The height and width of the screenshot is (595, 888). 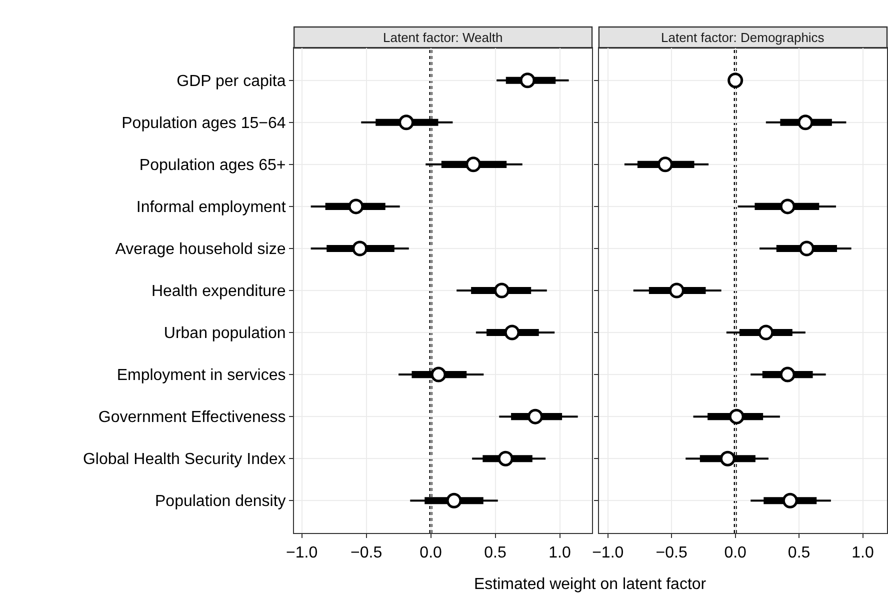 I want to click on y-tick-label: Global Health Security Index, so click(x=184, y=459).